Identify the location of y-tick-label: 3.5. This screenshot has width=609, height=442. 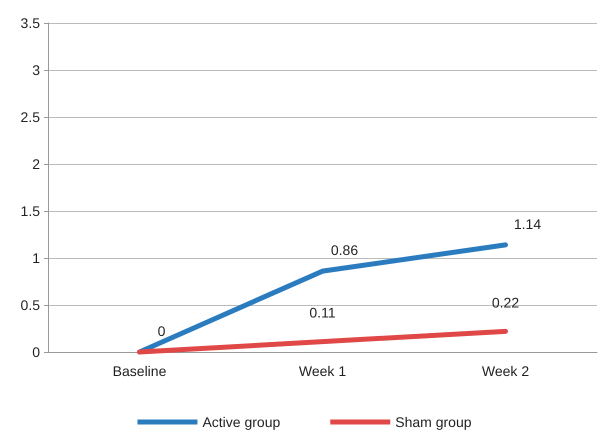
(30, 23).